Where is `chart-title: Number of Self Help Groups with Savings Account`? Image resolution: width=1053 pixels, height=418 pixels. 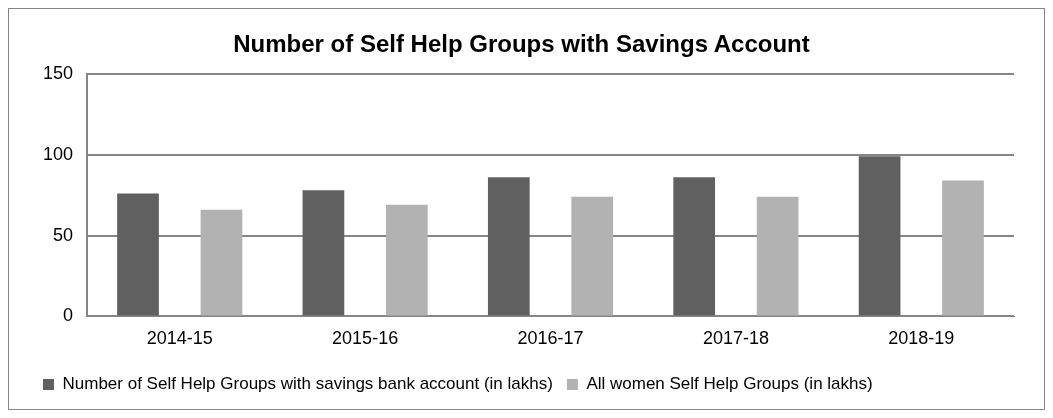
chart-title: Number of Self Help Groups with Savings Account is located at coordinates (521, 44).